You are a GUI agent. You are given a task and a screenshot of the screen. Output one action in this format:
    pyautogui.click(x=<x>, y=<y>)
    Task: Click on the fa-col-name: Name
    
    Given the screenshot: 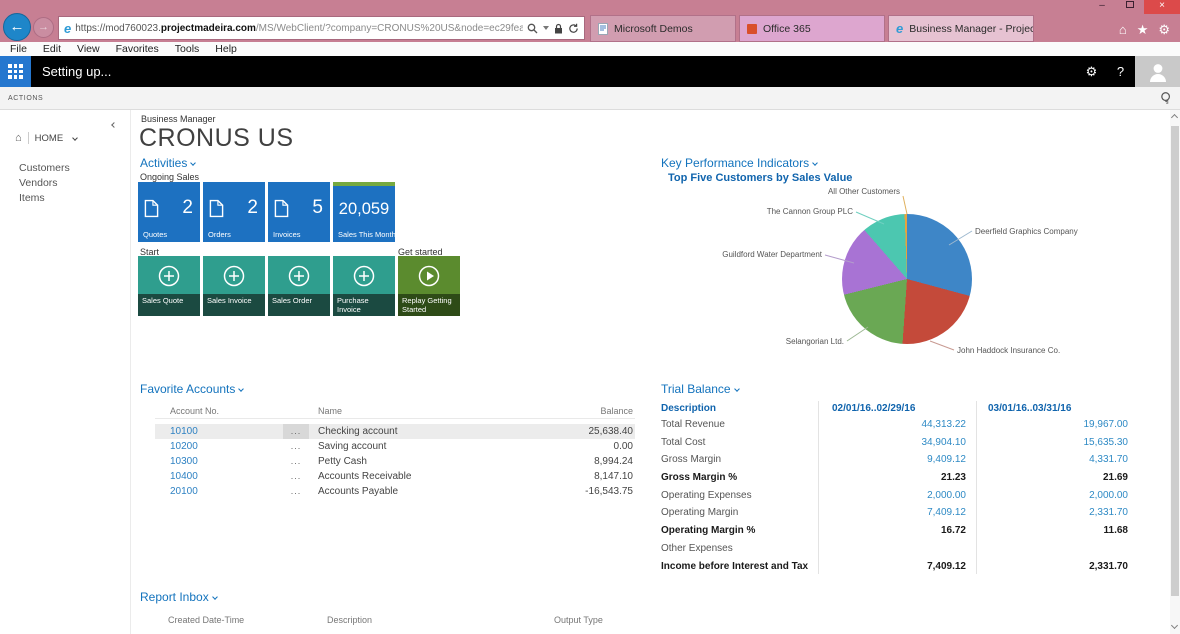 What is the action you would take?
    pyautogui.click(x=330, y=411)
    